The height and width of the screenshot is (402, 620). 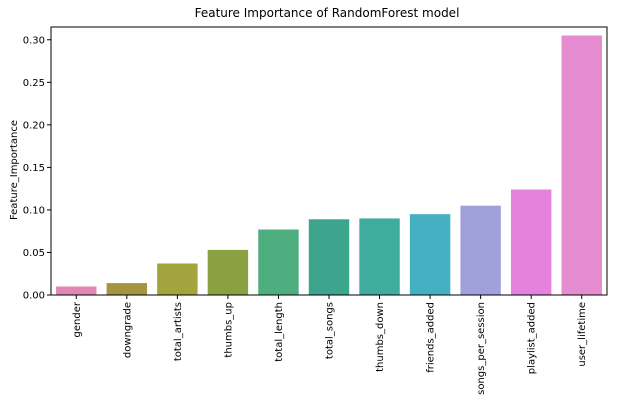 I want to click on y-tick-label: 0.30, so click(x=34, y=40).